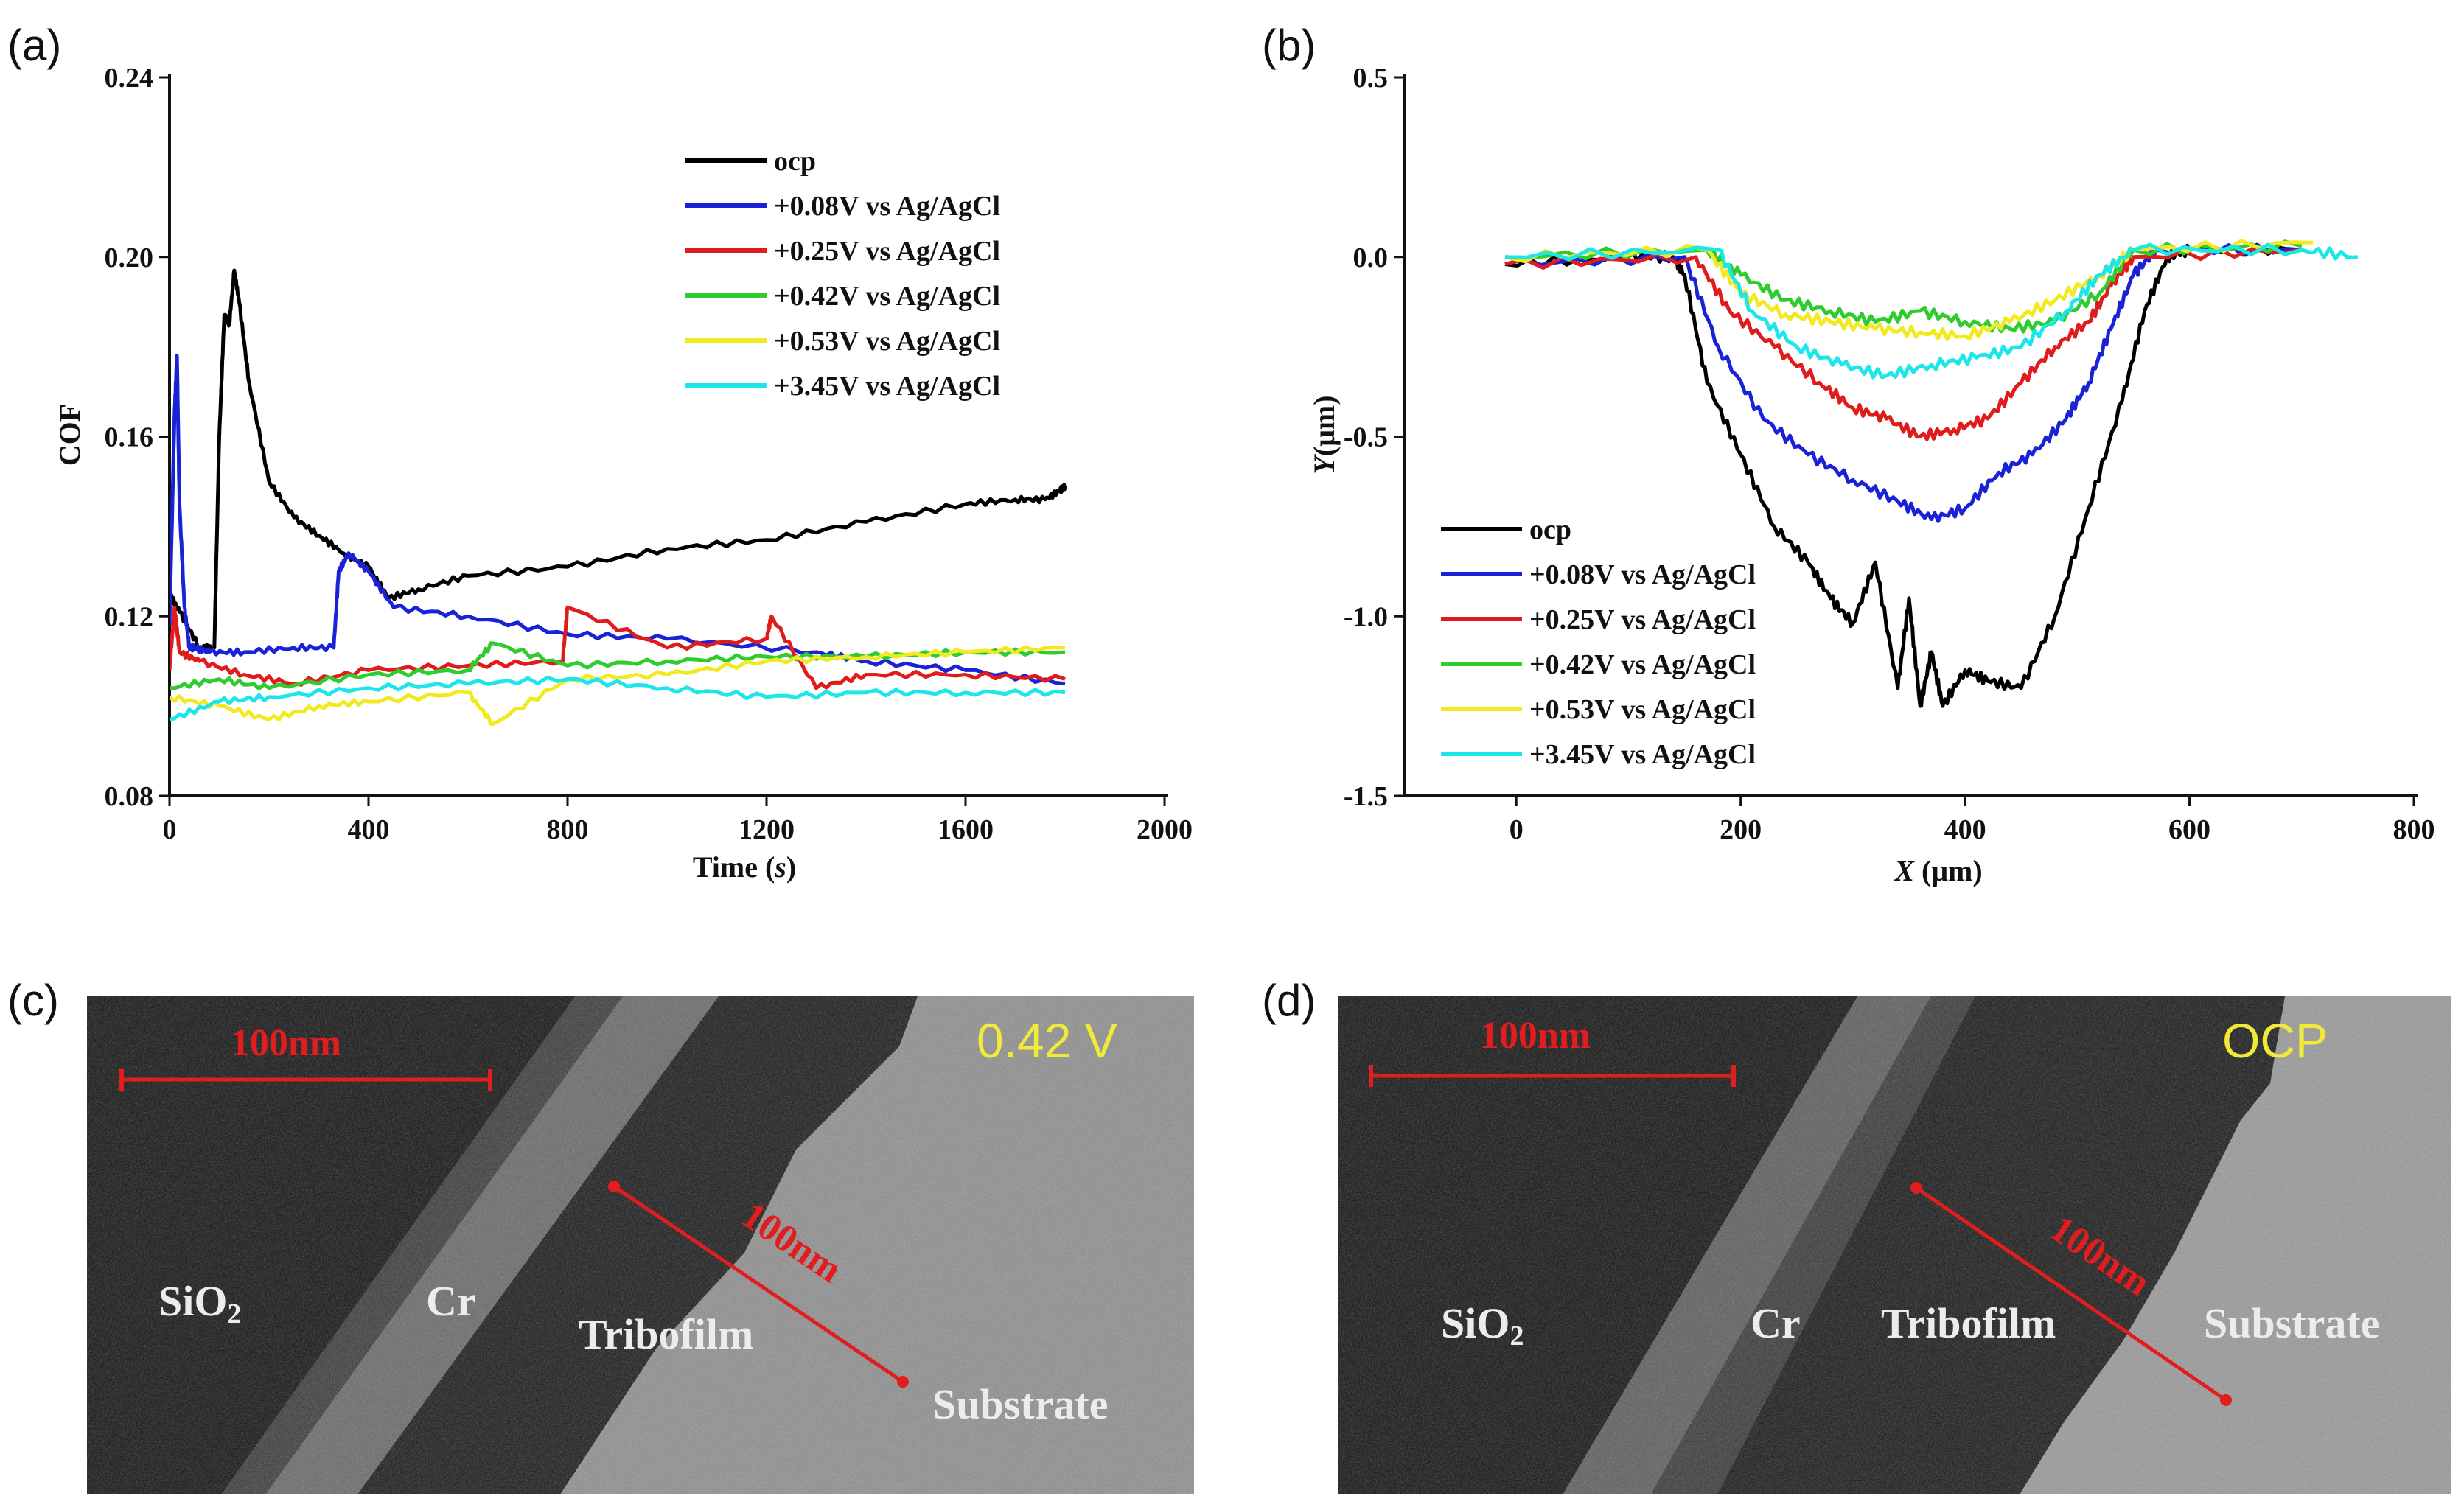 This screenshot has height=1507, width=2464. I want to click on x-tick-label: 1200, so click(767, 830).